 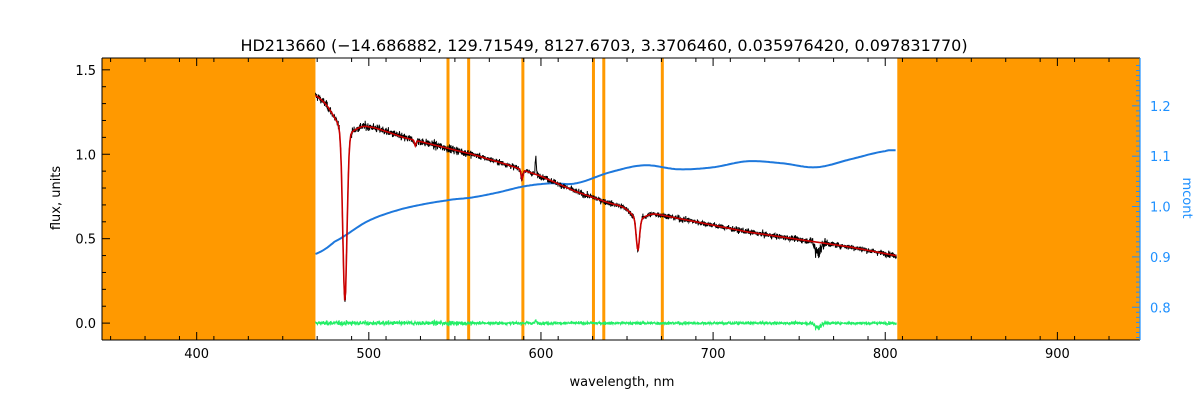 I want to click on x-axis-label: wavelength, nm, so click(x=622, y=382).